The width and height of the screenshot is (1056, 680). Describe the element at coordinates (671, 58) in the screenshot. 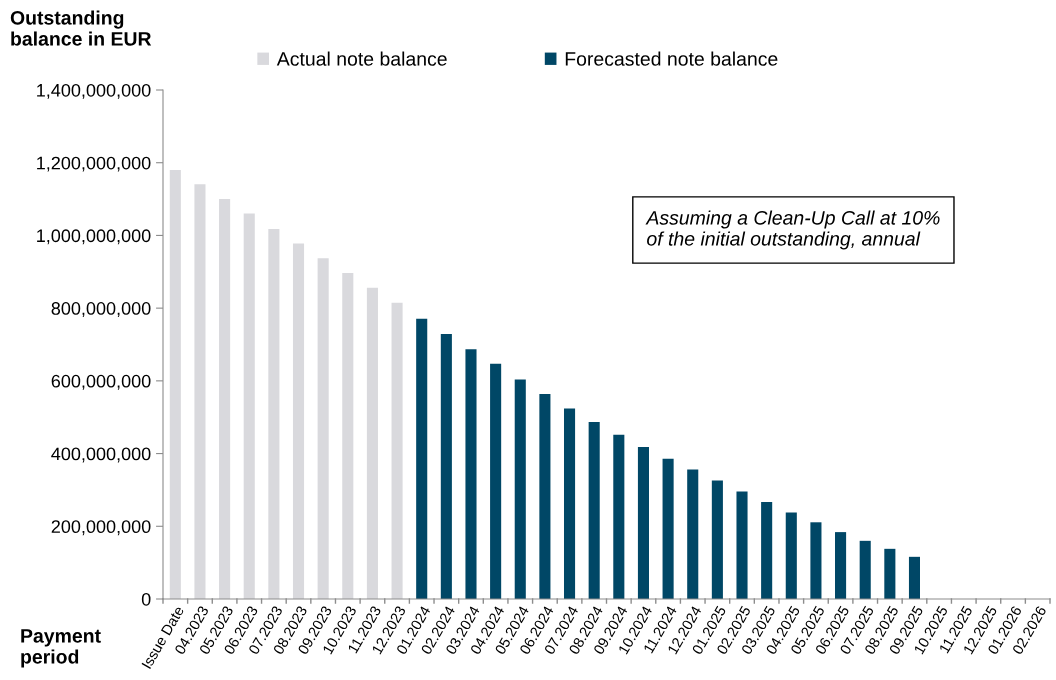

I see `legend-label: Forecasted note balance` at that location.